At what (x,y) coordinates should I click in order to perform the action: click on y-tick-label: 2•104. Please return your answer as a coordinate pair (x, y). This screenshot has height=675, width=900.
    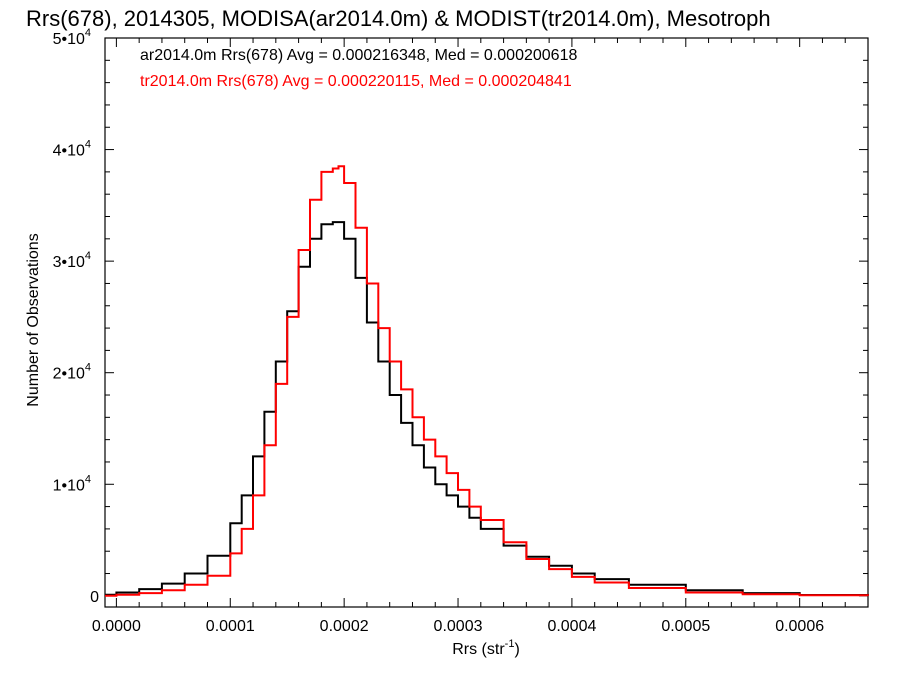
    Looking at the image, I should click on (72, 372).